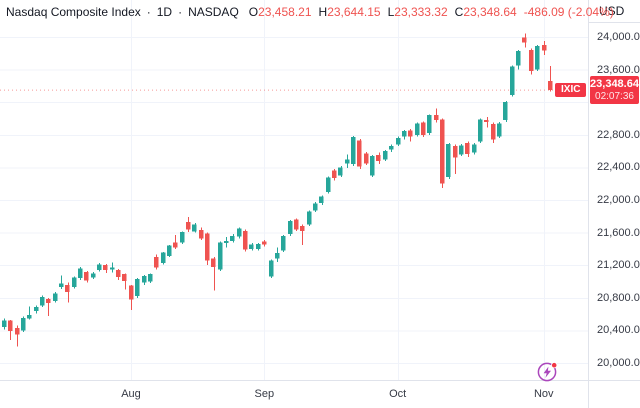  What do you see at coordinates (571, 90) in the screenshot?
I see `symbol-price-tag: IXIC` at bounding box center [571, 90].